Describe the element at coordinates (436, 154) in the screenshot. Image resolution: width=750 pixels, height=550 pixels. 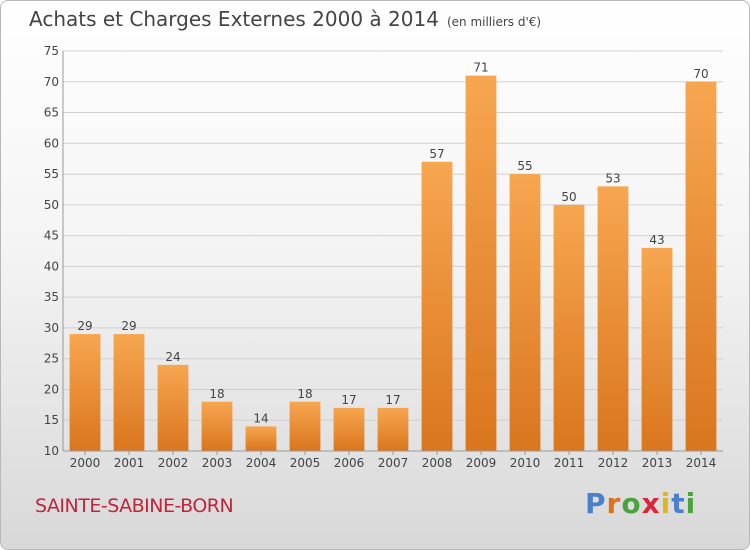
I see `data-label: 57` at that location.